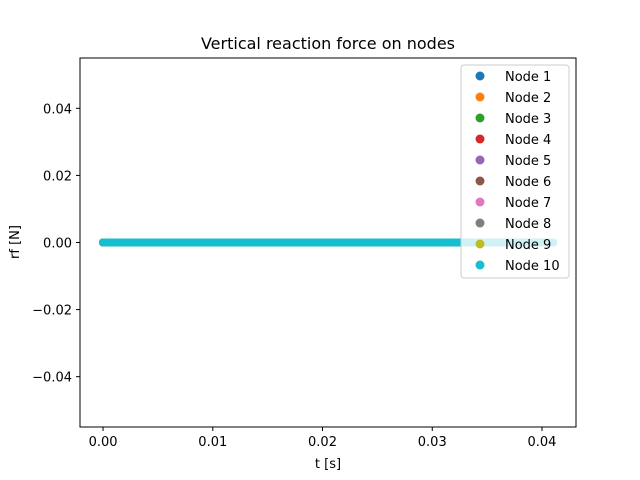 The width and height of the screenshot is (640, 480). What do you see at coordinates (15, 242) in the screenshot?
I see `y-axis-label: rf [N]` at bounding box center [15, 242].